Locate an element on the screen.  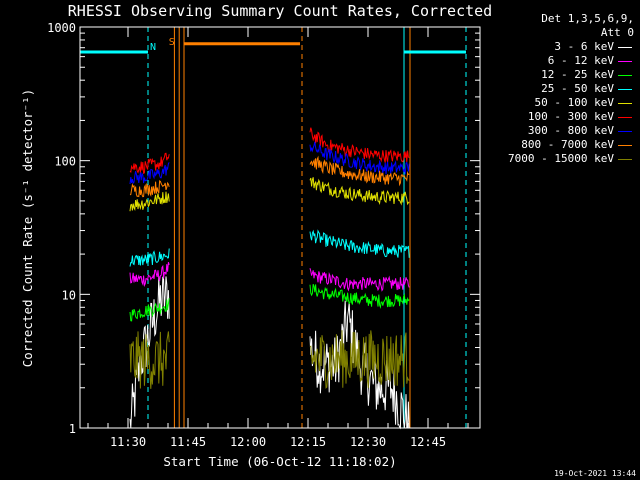
x-axis-label: Start Time (06-Oct-12 11:18:02) is located at coordinates (279, 461).